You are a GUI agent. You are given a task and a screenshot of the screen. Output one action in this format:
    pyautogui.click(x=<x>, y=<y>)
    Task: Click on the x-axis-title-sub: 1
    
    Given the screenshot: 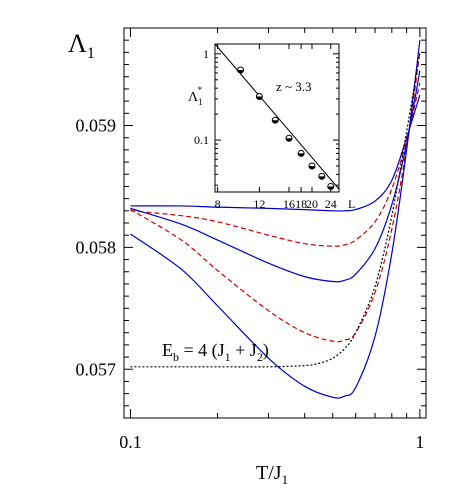 What is the action you would take?
    pyautogui.click(x=285, y=479)
    